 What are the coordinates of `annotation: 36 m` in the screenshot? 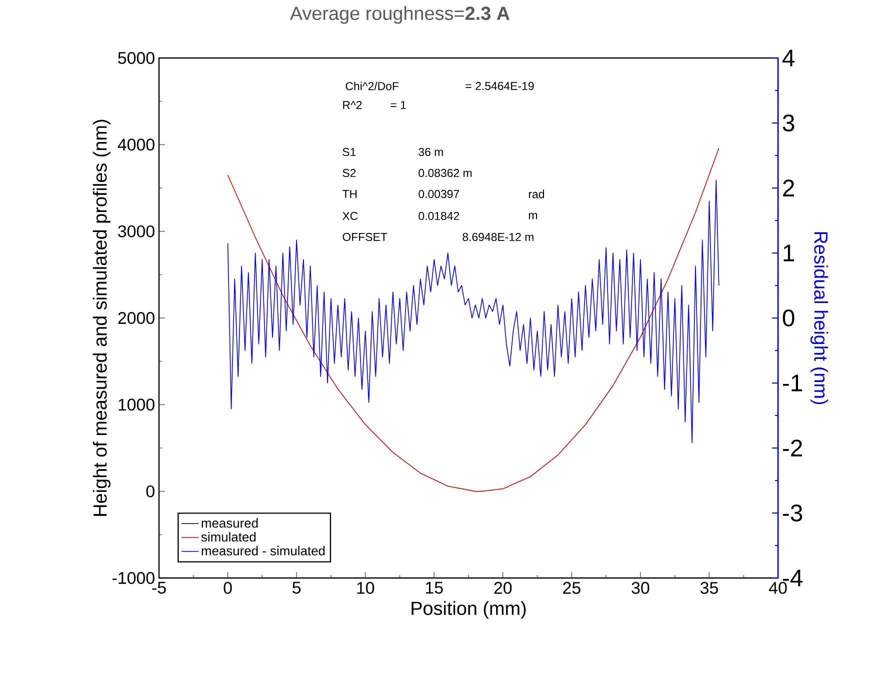 It's located at (430, 152).